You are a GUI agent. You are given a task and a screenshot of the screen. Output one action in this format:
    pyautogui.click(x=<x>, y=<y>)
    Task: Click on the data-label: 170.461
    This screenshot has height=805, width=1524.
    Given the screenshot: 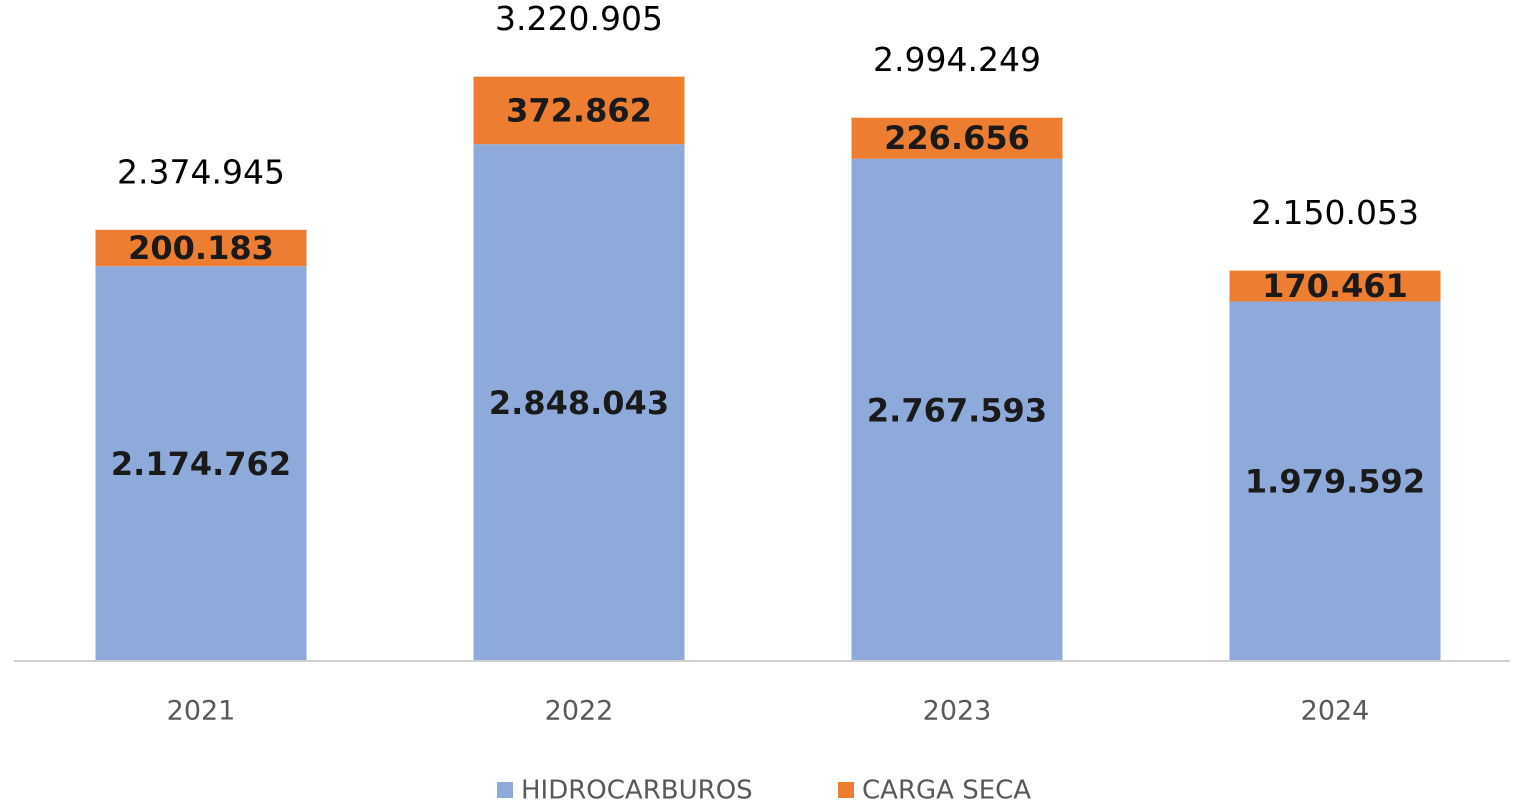 What is the action you would take?
    pyautogui.click(x=1335, y=286)
    